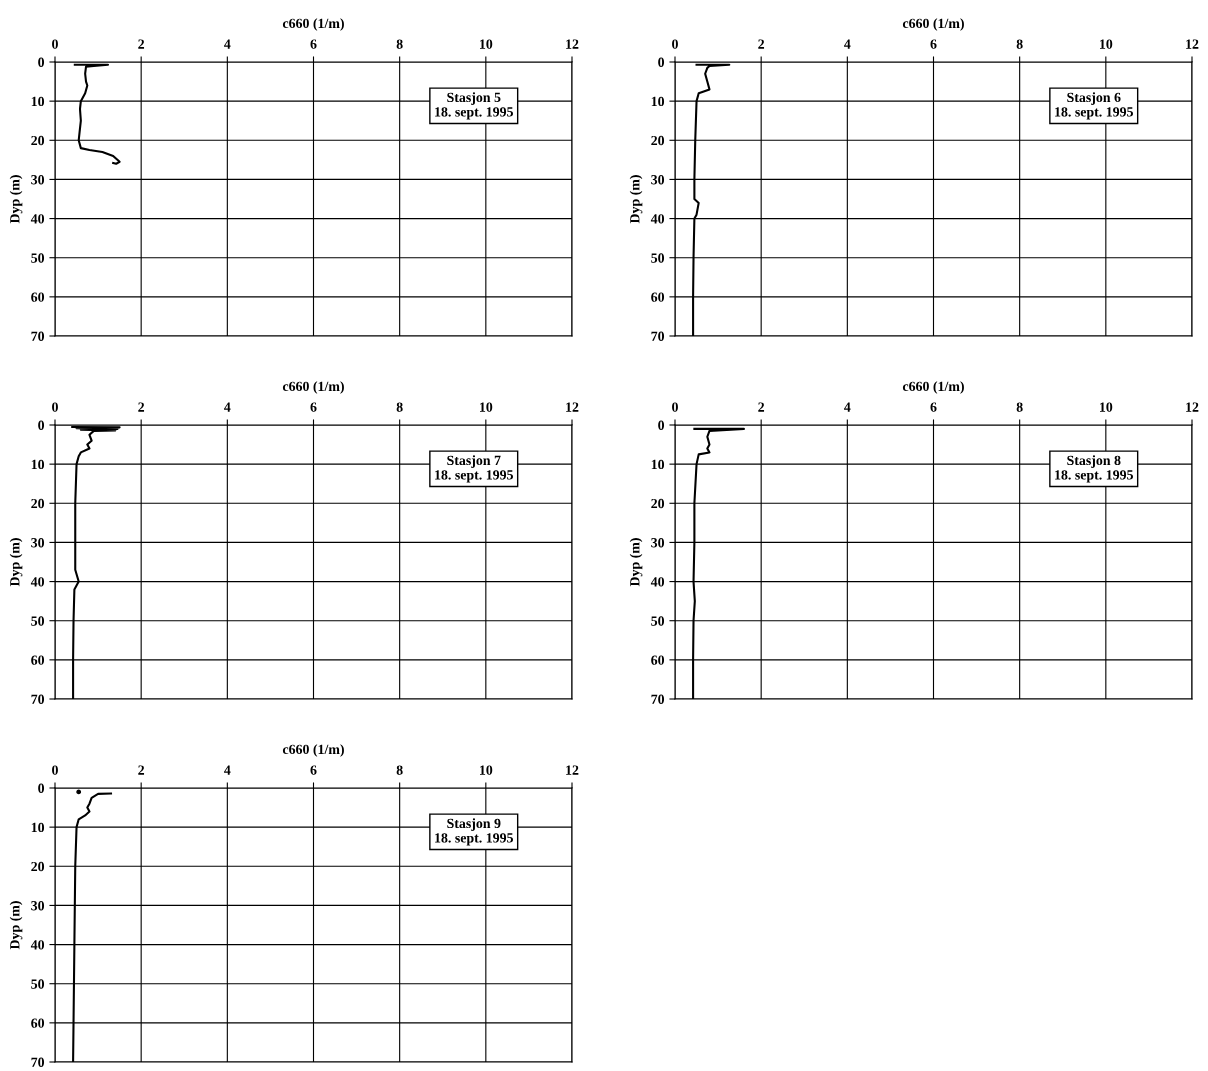 The height and width of the screenshot is (1071, 1208). I want to click on annotation: Stasjon 5 18. sept. 1995, so click(474, 106).